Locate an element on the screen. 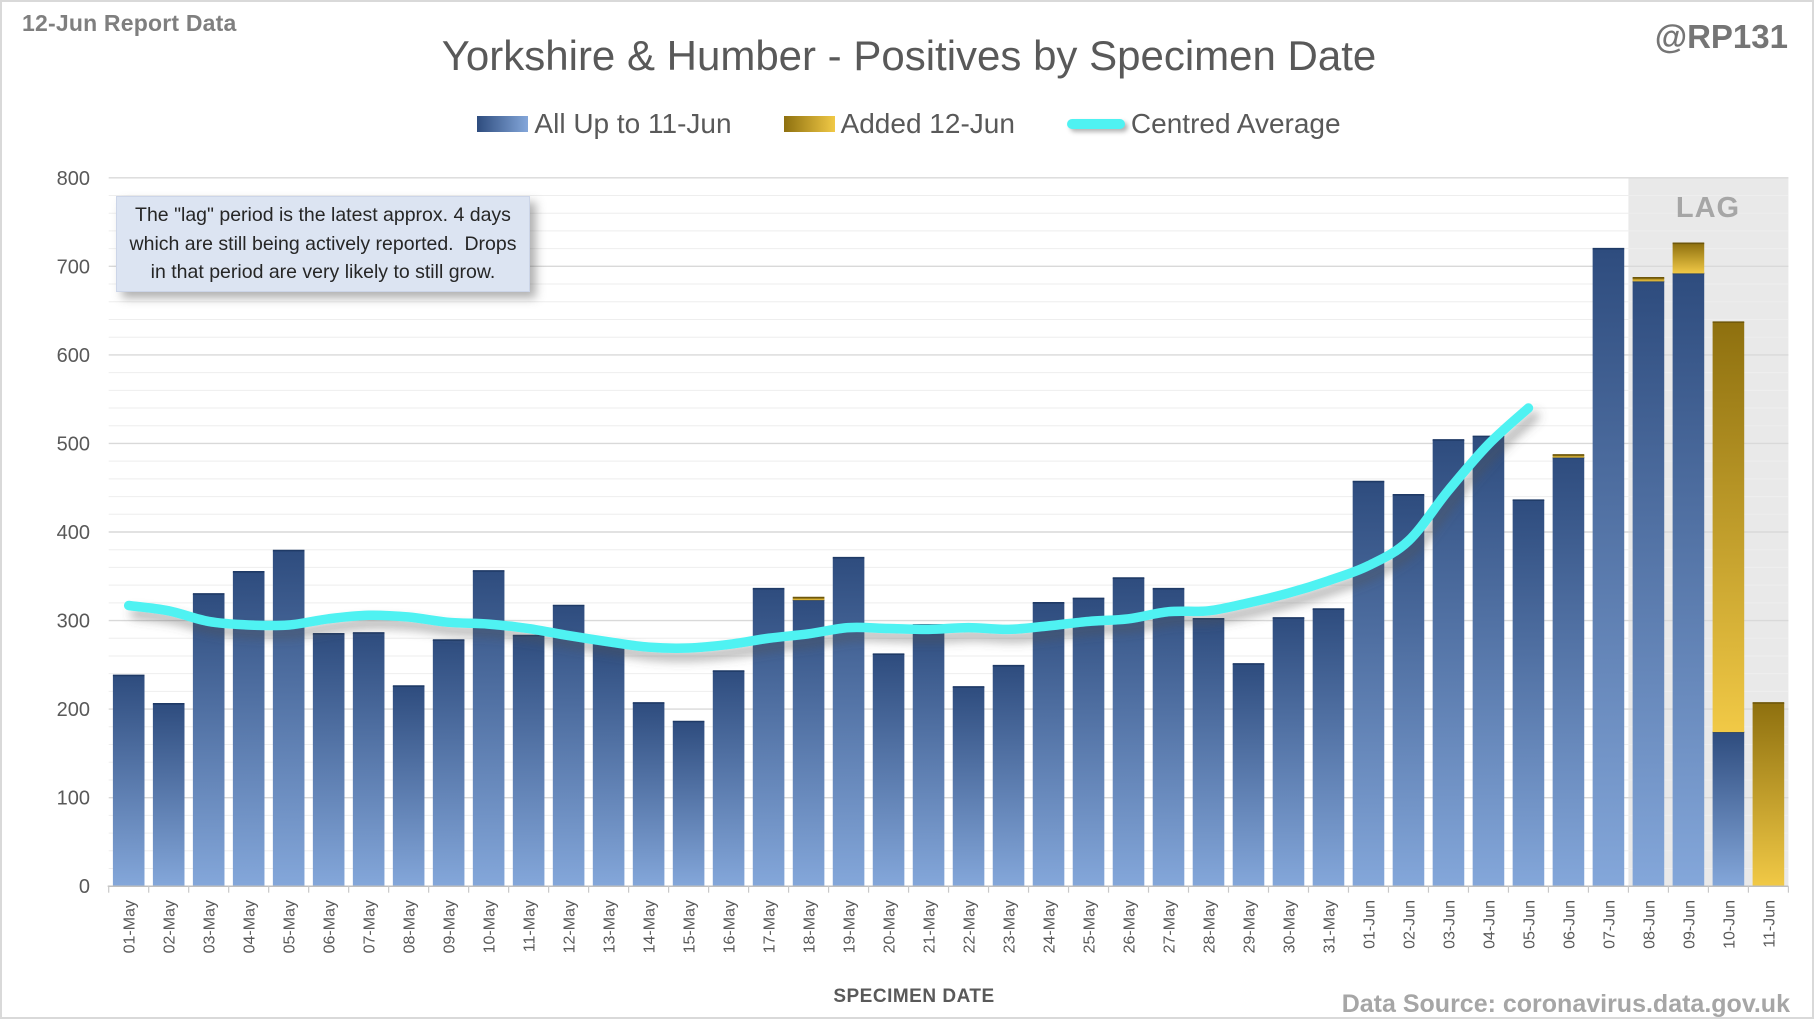 Image resolution: width=1817 pixels, height=1022 pixels. bar-01-May is located at coordinates (128, 781).